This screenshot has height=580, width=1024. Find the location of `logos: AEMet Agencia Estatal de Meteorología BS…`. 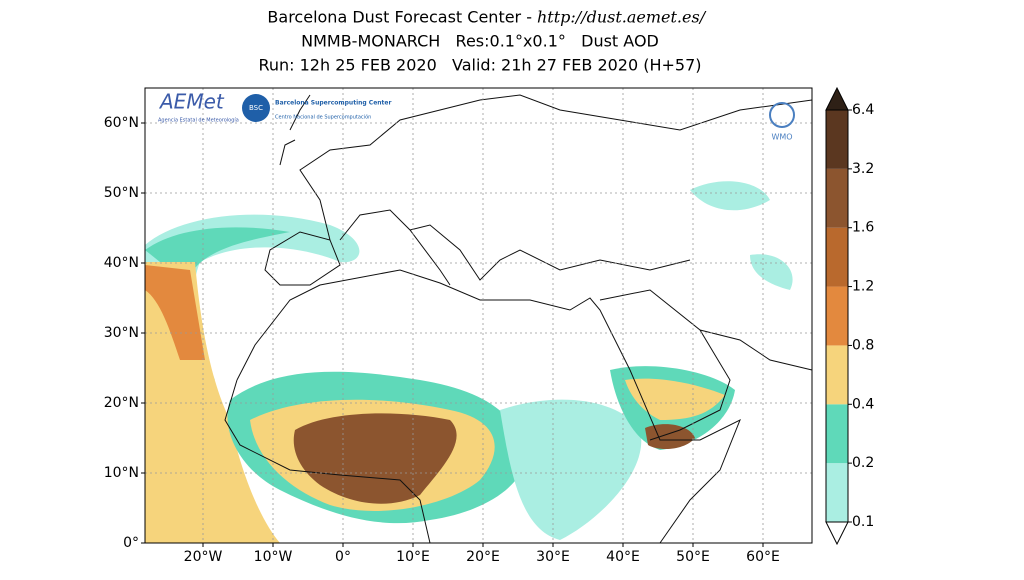

logos: AEMet Agencia Estatal de Meteorología BS… is located at coordinates (476, 116).